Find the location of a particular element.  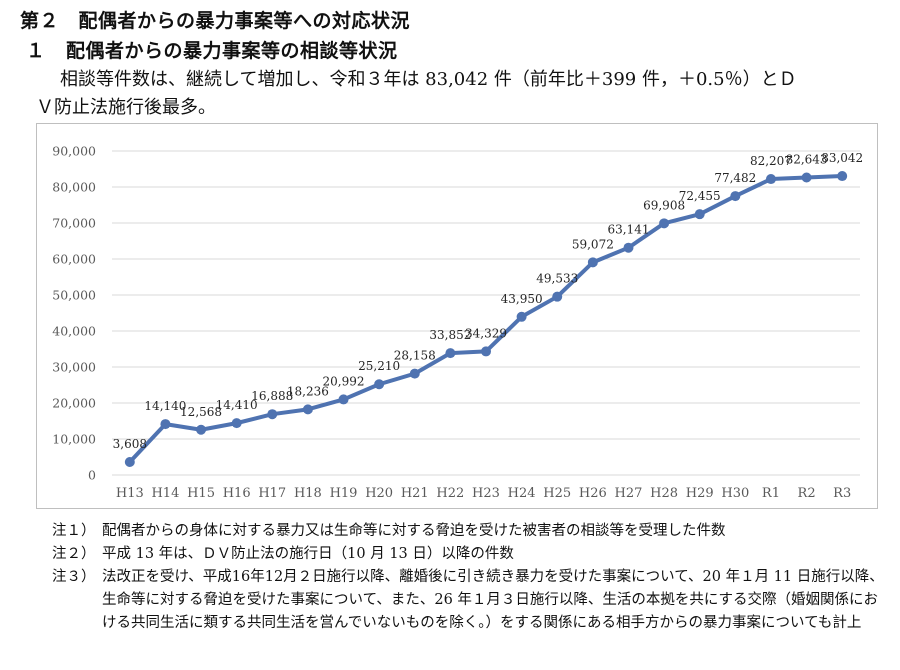

x-tick-label: H25 is located at coordinates (557, 493).